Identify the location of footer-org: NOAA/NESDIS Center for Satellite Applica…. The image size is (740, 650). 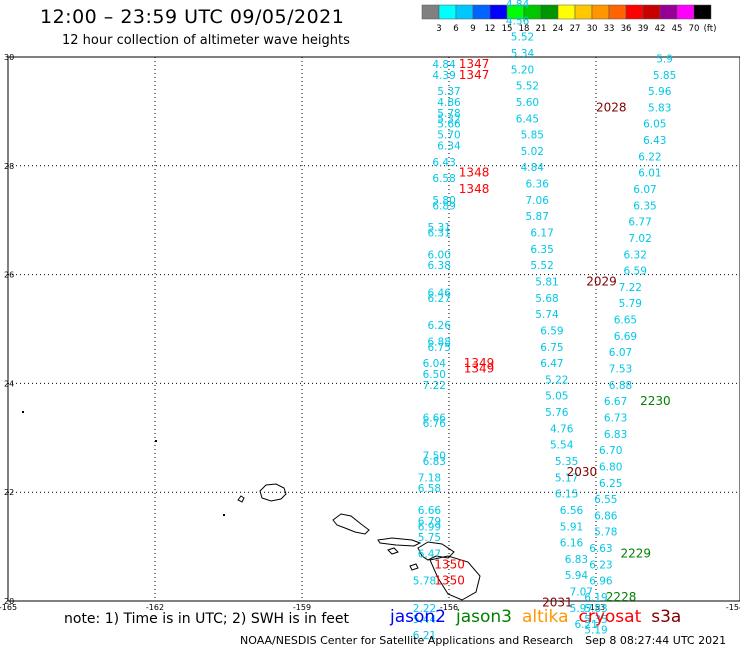
(407, 640).